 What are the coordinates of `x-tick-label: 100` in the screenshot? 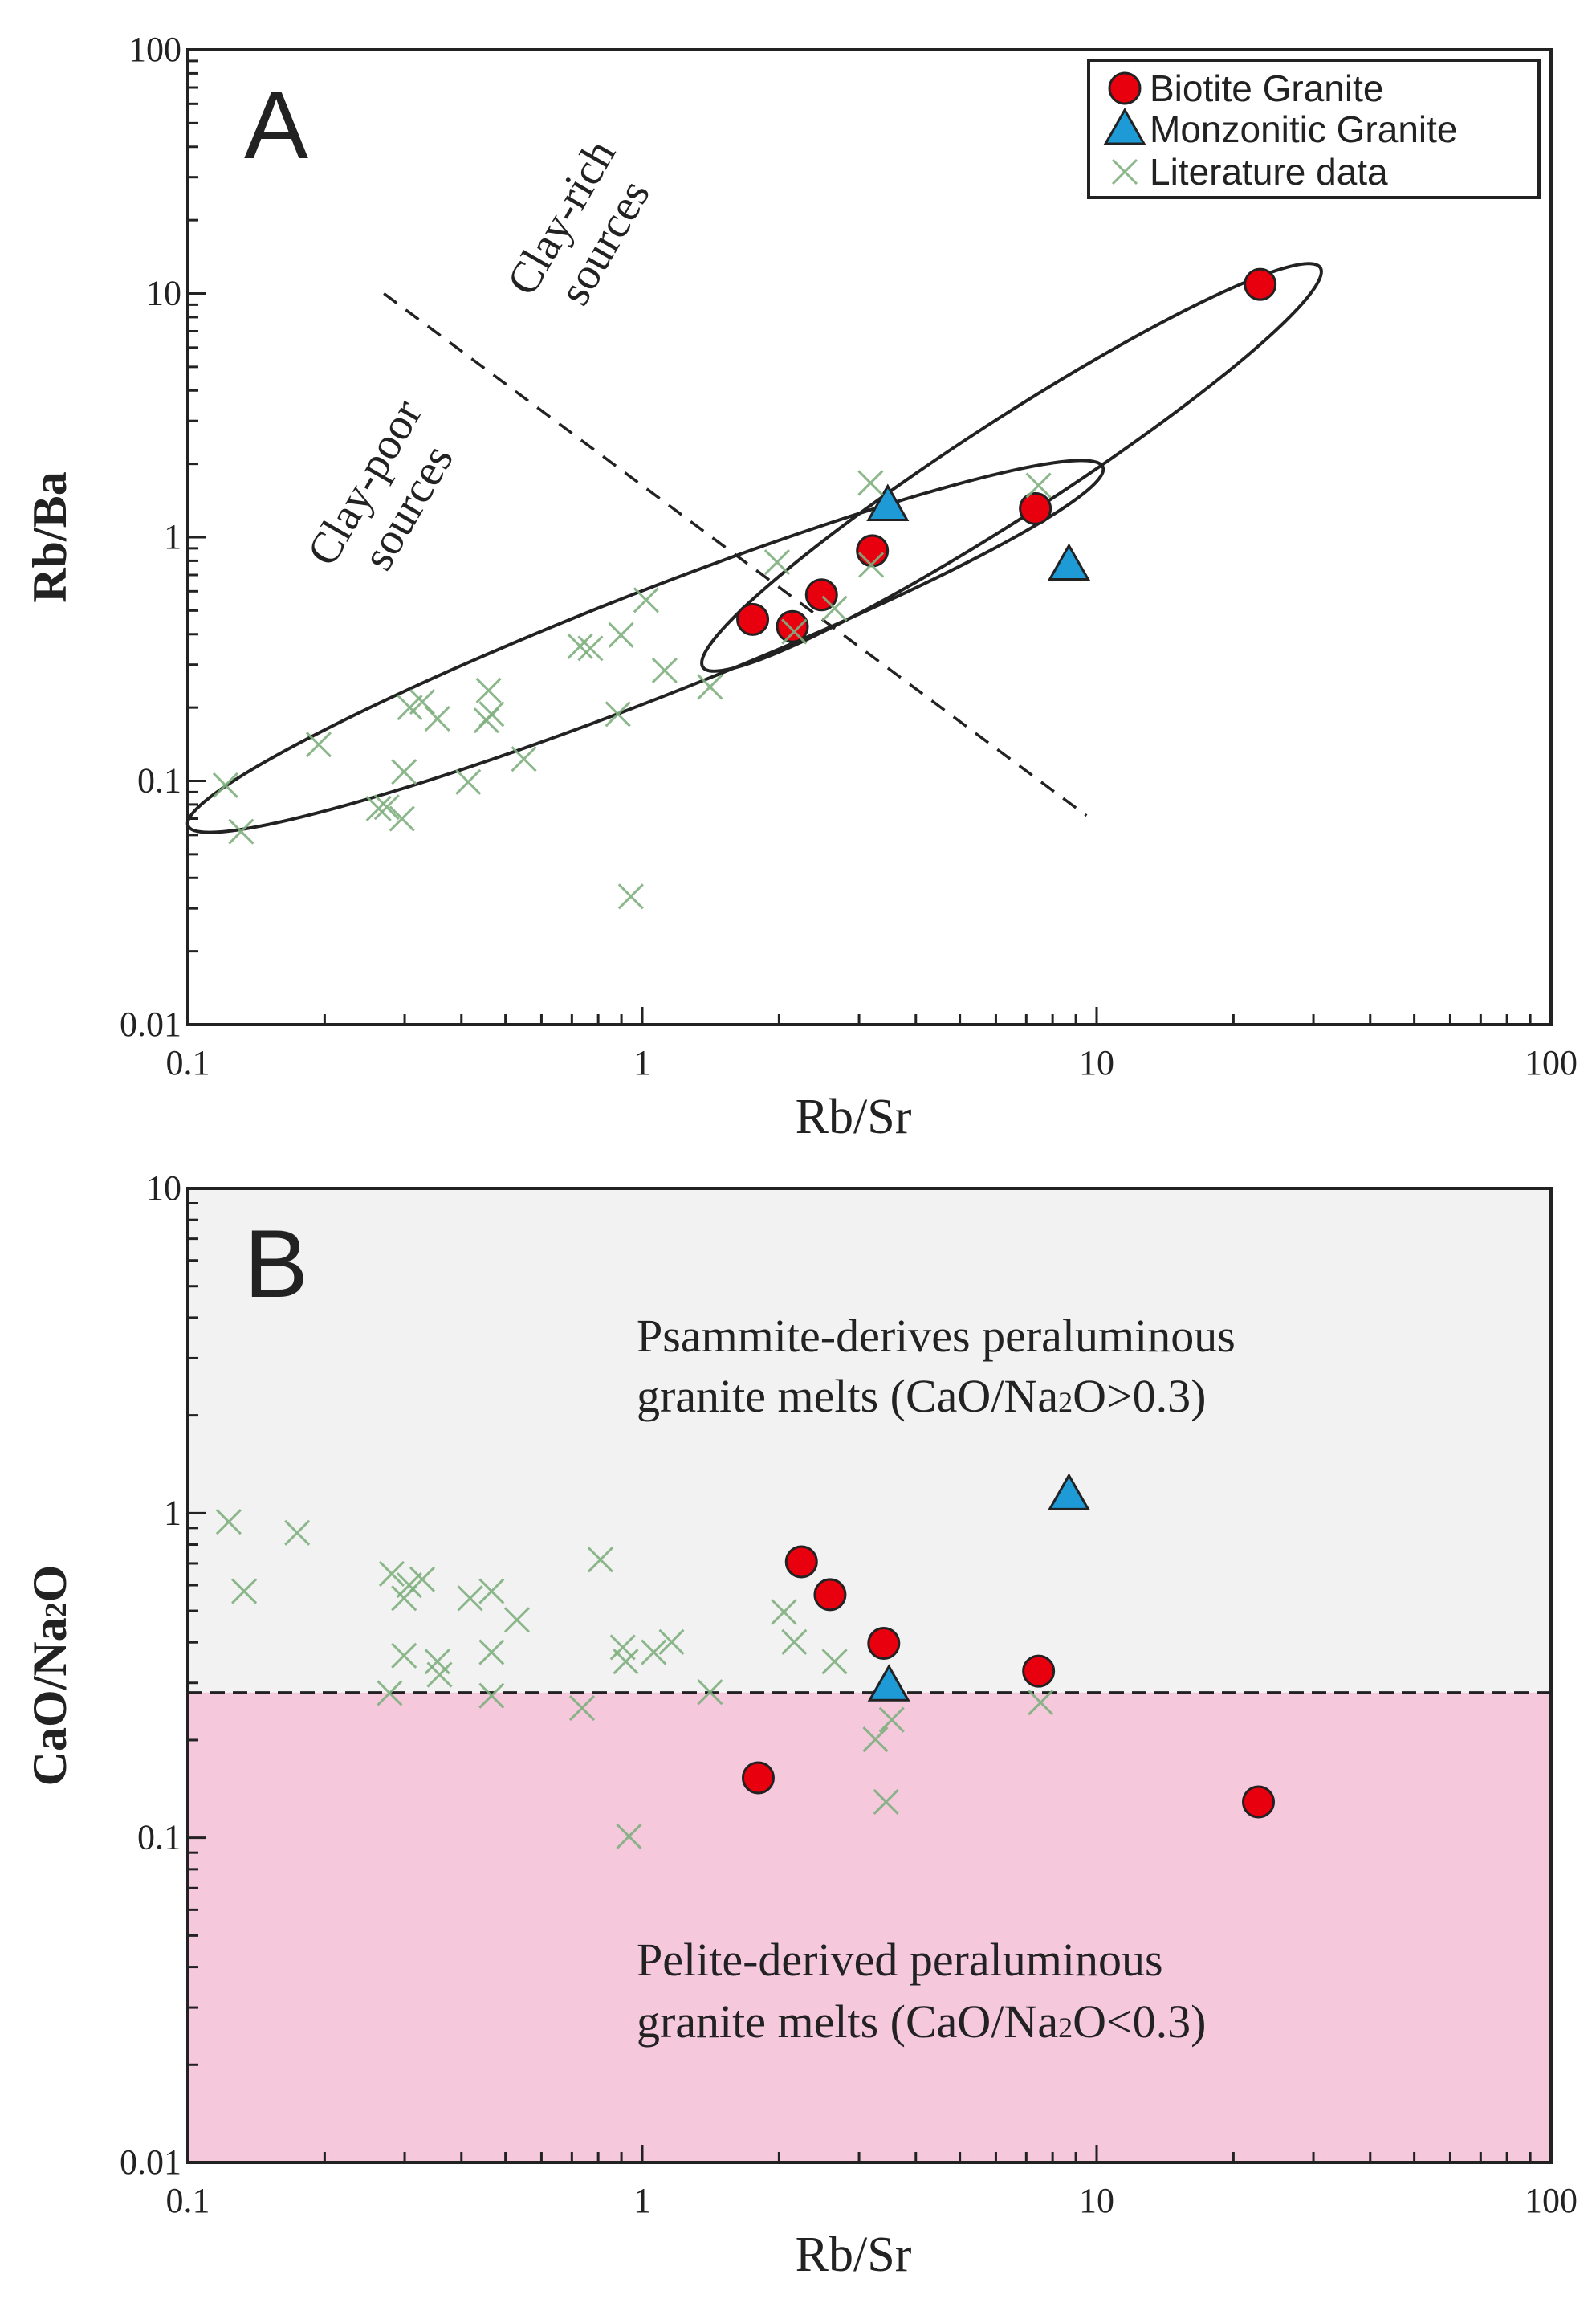 It's located at (1552, 2200).